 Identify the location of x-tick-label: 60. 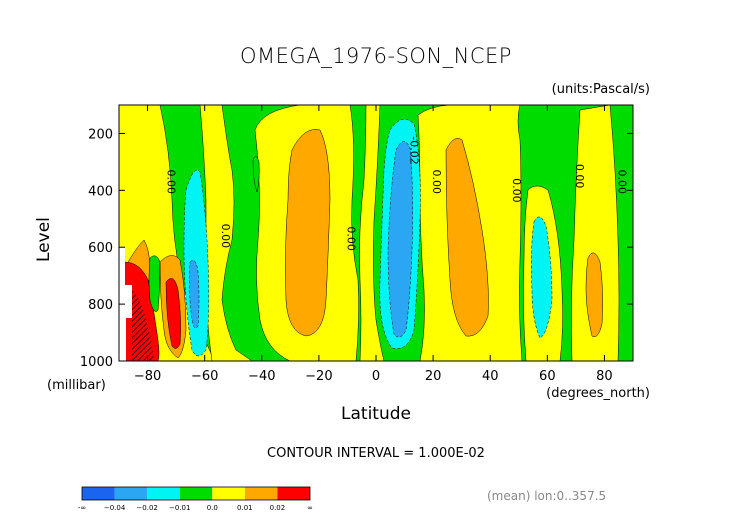
(547, 376).